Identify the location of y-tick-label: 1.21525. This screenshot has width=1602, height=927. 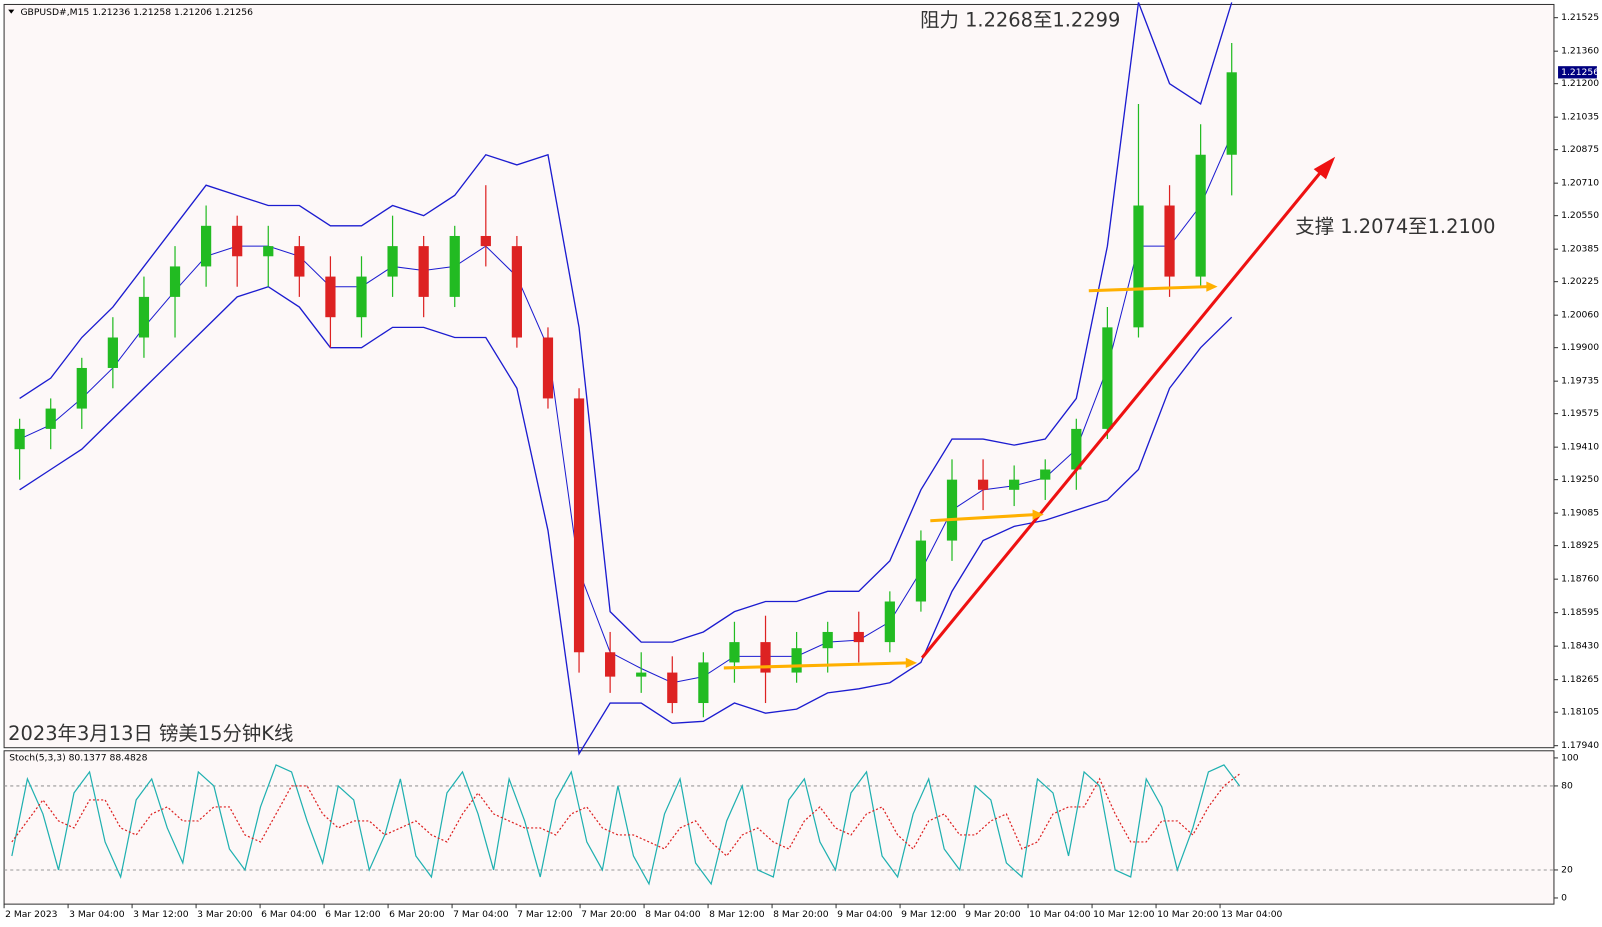
(1580, 17).